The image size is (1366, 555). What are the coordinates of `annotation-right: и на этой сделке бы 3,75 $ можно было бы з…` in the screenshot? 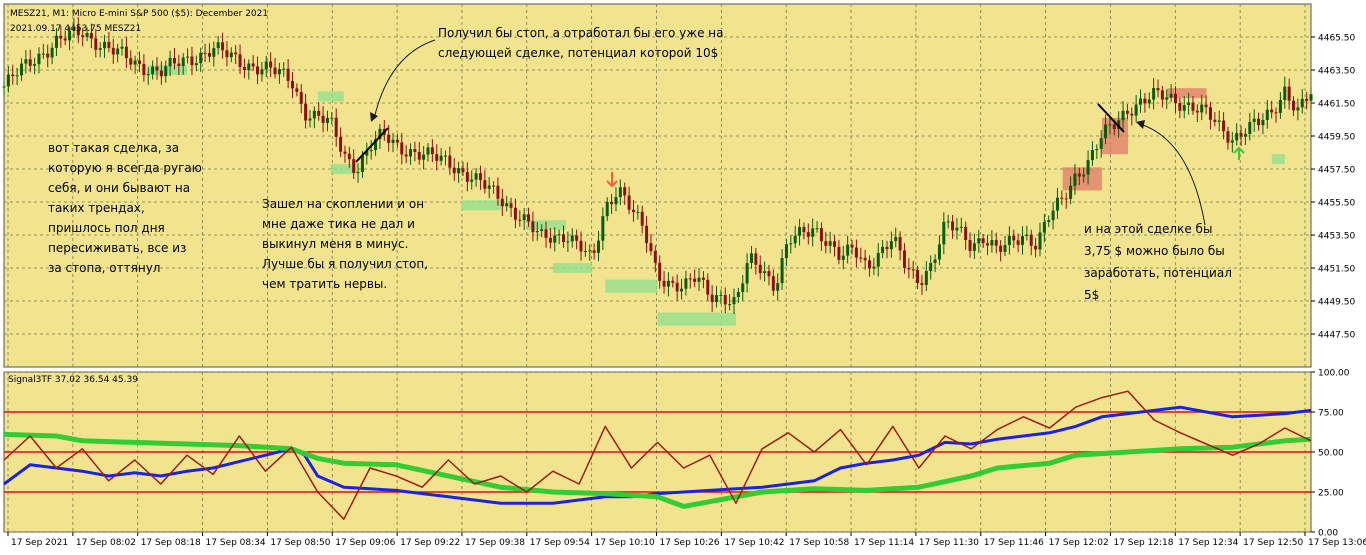 It's located at (1158, 262).